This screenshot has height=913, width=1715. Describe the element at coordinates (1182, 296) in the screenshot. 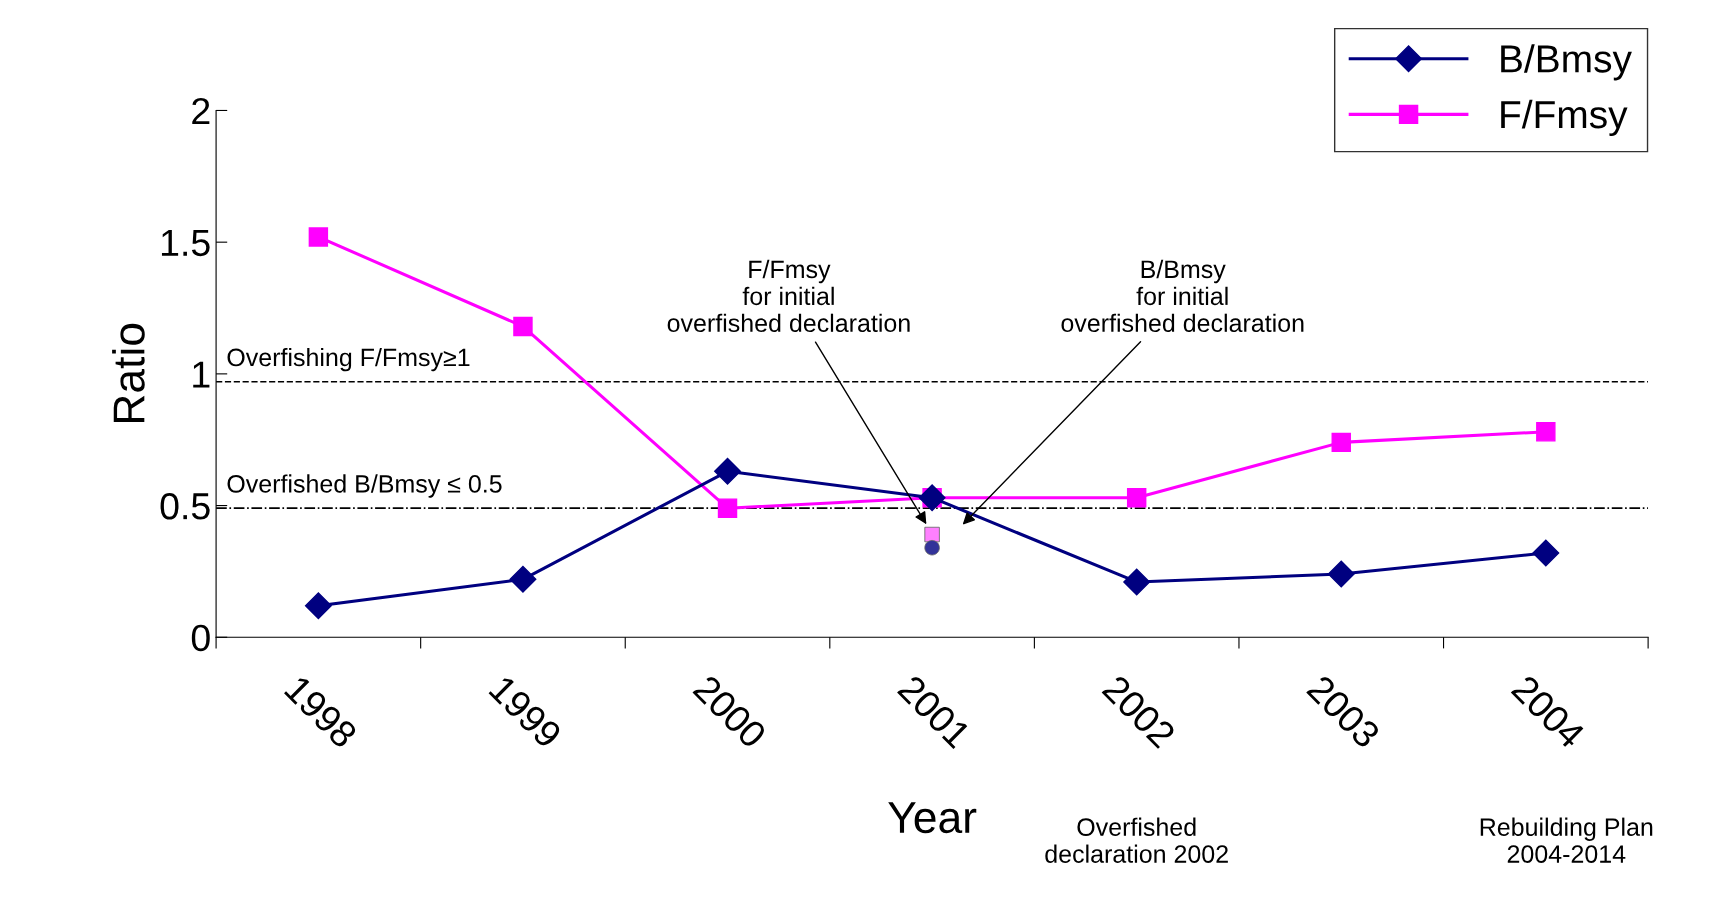

I see `annotation: B/Bmsy for initial overfished declaration` at that location.